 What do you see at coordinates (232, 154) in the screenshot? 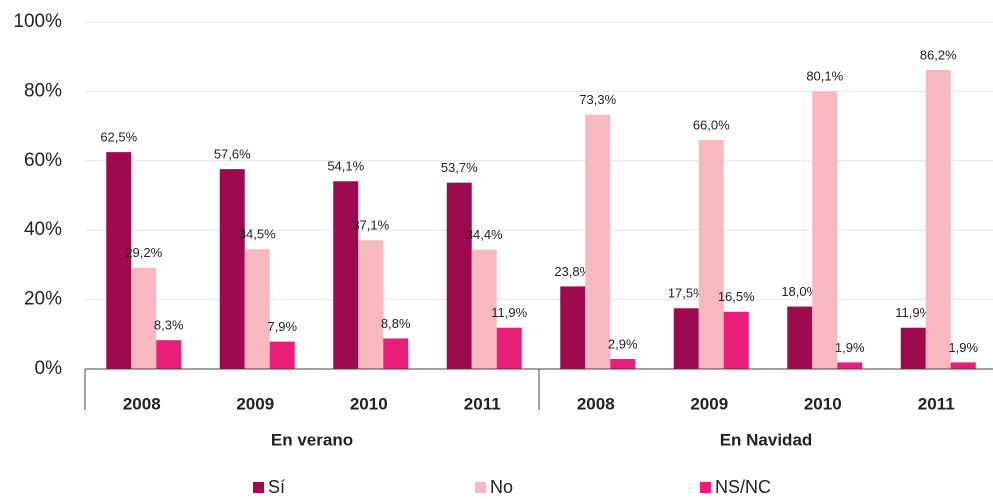
I see `value-label: 57,6%` at bounding box center [232, 154].